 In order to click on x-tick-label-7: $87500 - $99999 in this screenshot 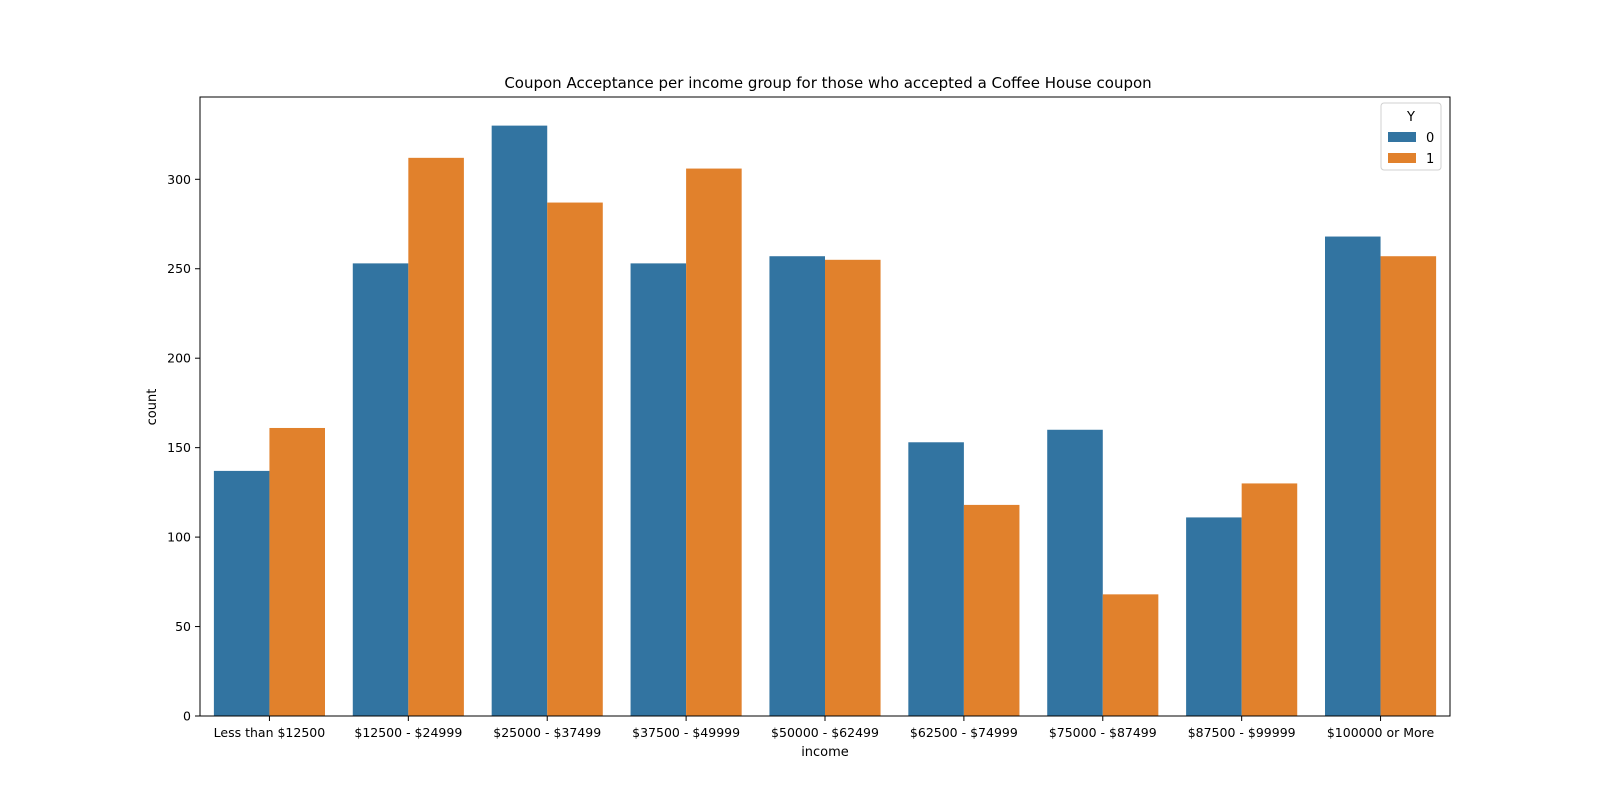, I will do `click(1242, 732)`.